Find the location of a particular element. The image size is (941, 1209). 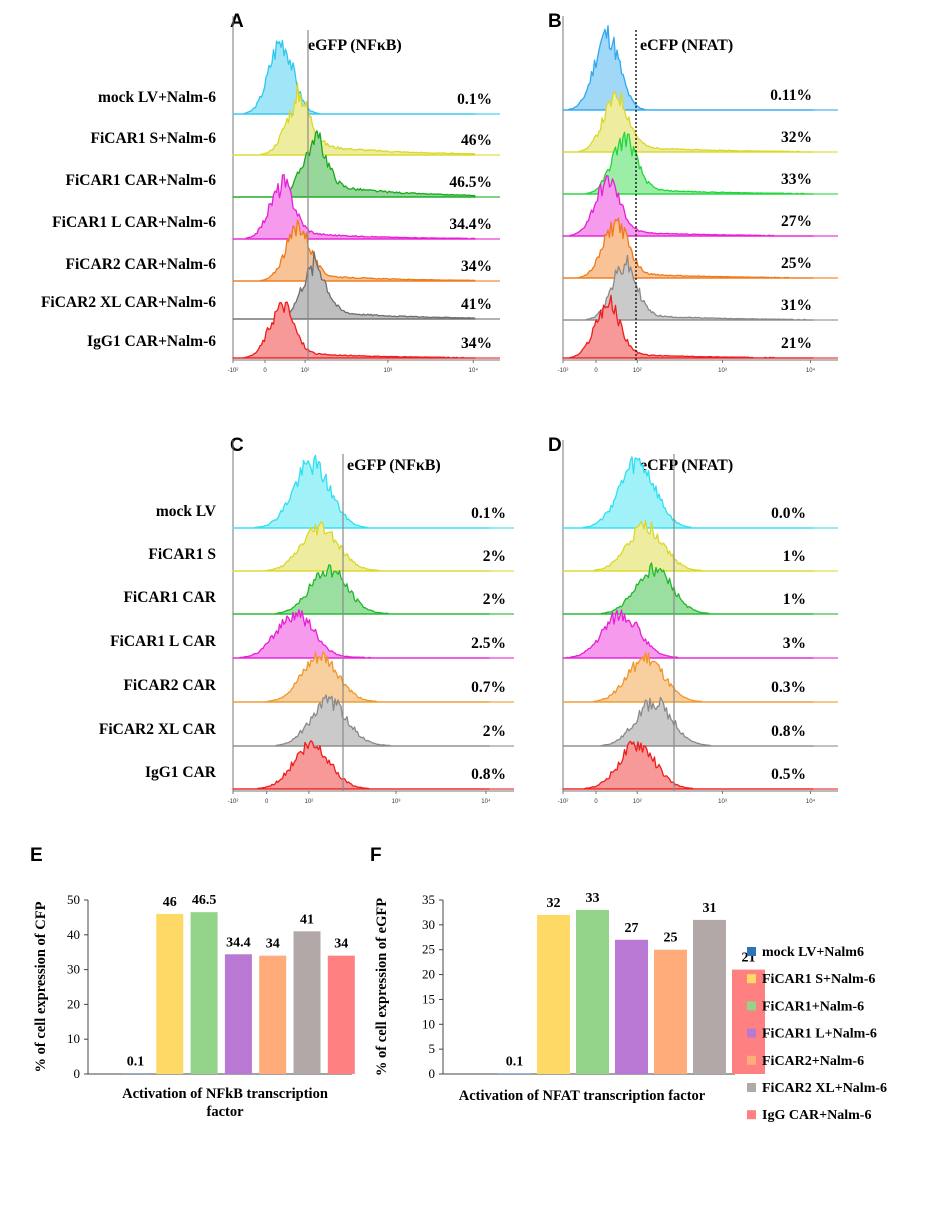

percent-label: 32% is located at coordinates (796, 137).